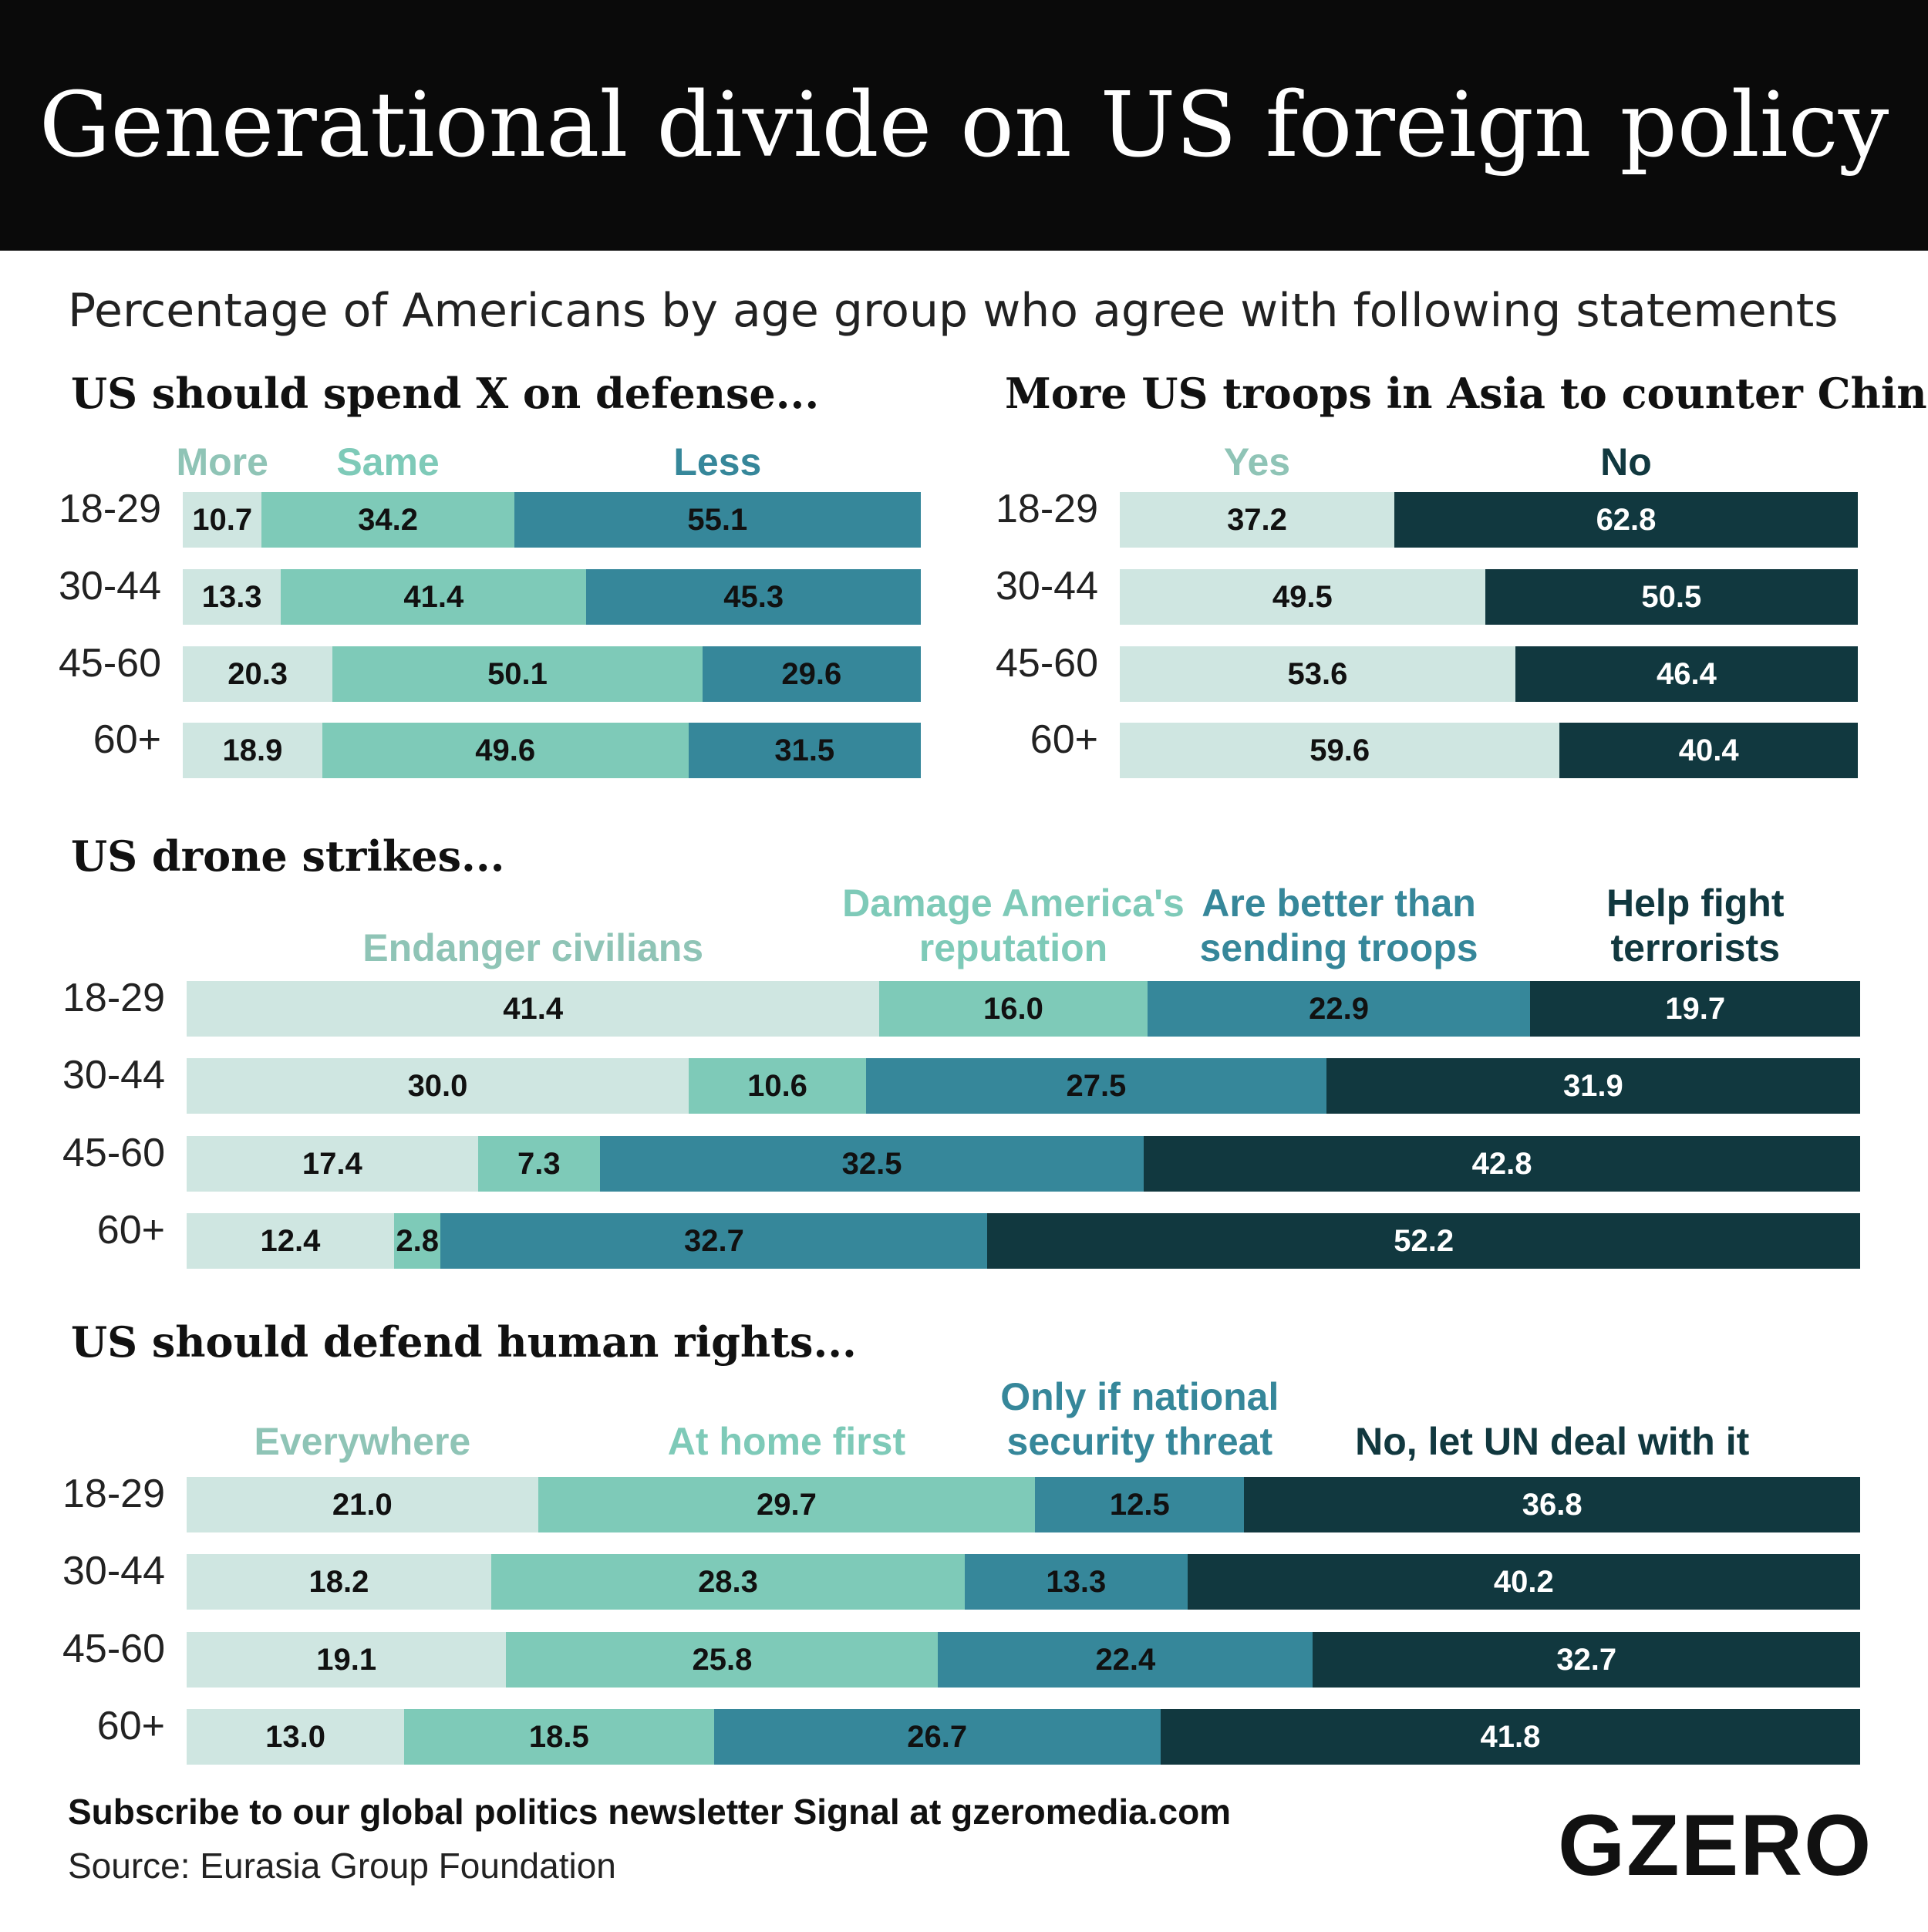 The image size is (1928, 1932). What do you see at coordinates (1552, 1504) in the screenshot?
I see `bar-segment: 36.8` at bounding box center [1552, 1504].